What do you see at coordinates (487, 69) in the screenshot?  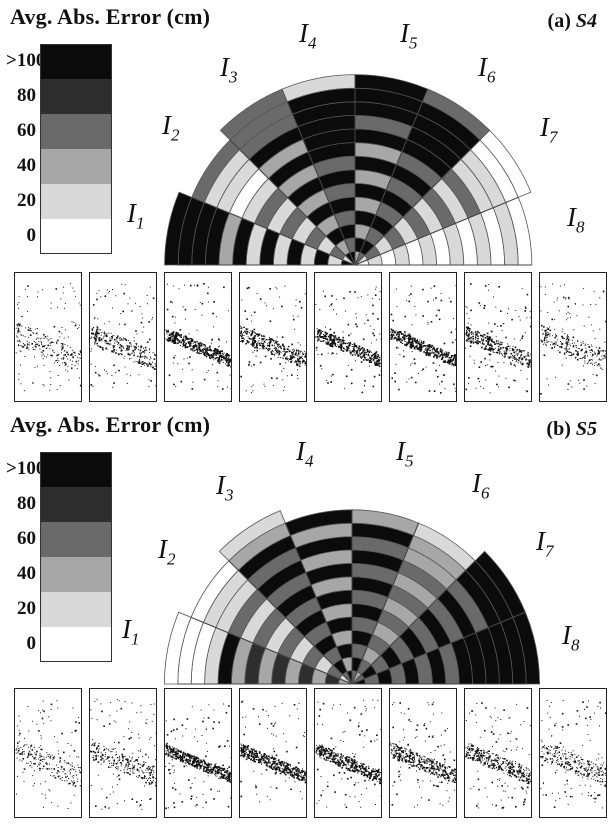 I see `sector-label-i6: I6` at bounding box center [487, 69].